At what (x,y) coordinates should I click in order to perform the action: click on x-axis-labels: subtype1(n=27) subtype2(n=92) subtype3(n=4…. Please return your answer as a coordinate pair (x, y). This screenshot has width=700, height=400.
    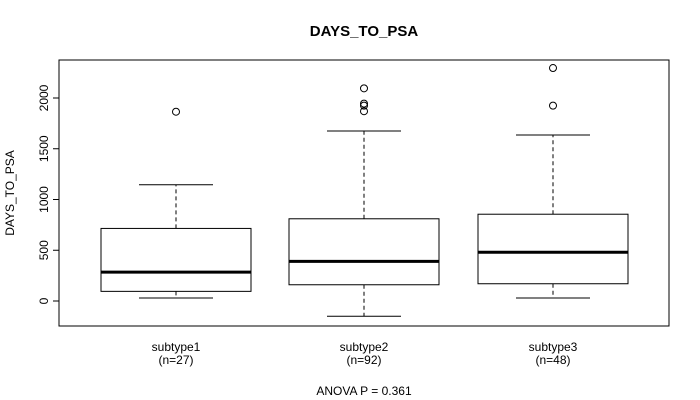
    Looking at the image, I should click on (365, 353).